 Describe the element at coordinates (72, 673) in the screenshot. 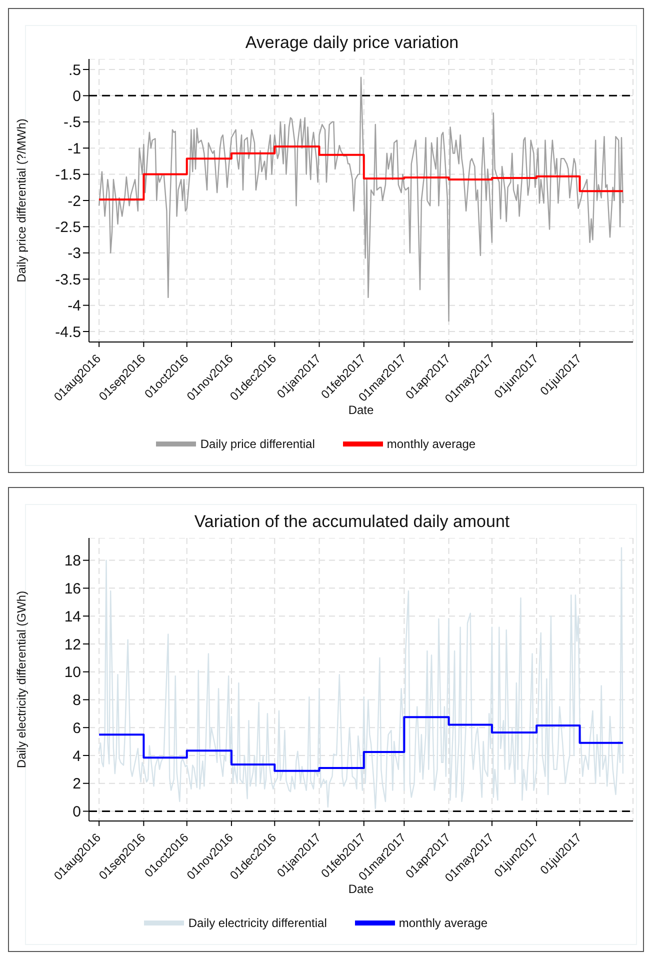

I see `y-tick-label: 10` at that location.